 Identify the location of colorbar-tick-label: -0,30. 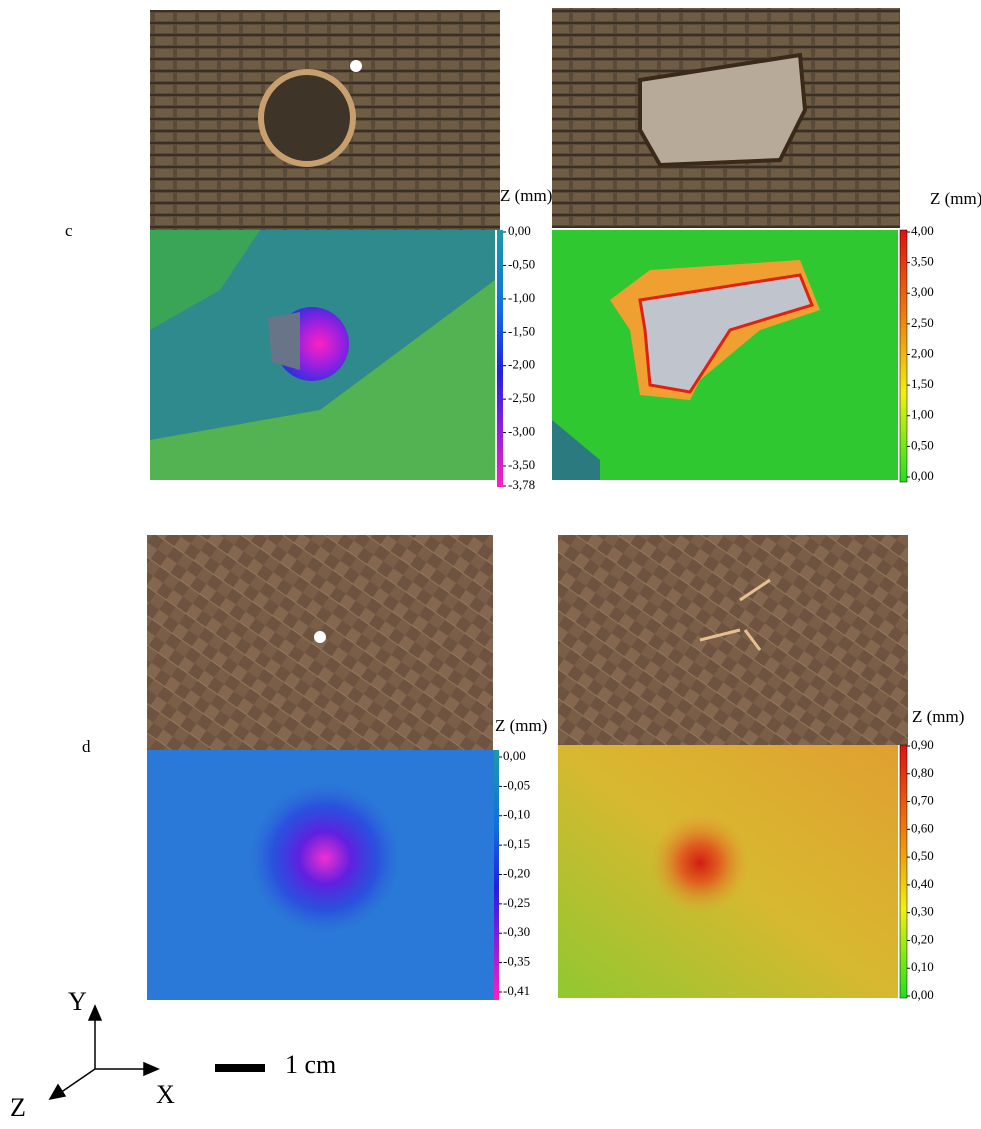
(516, 931).